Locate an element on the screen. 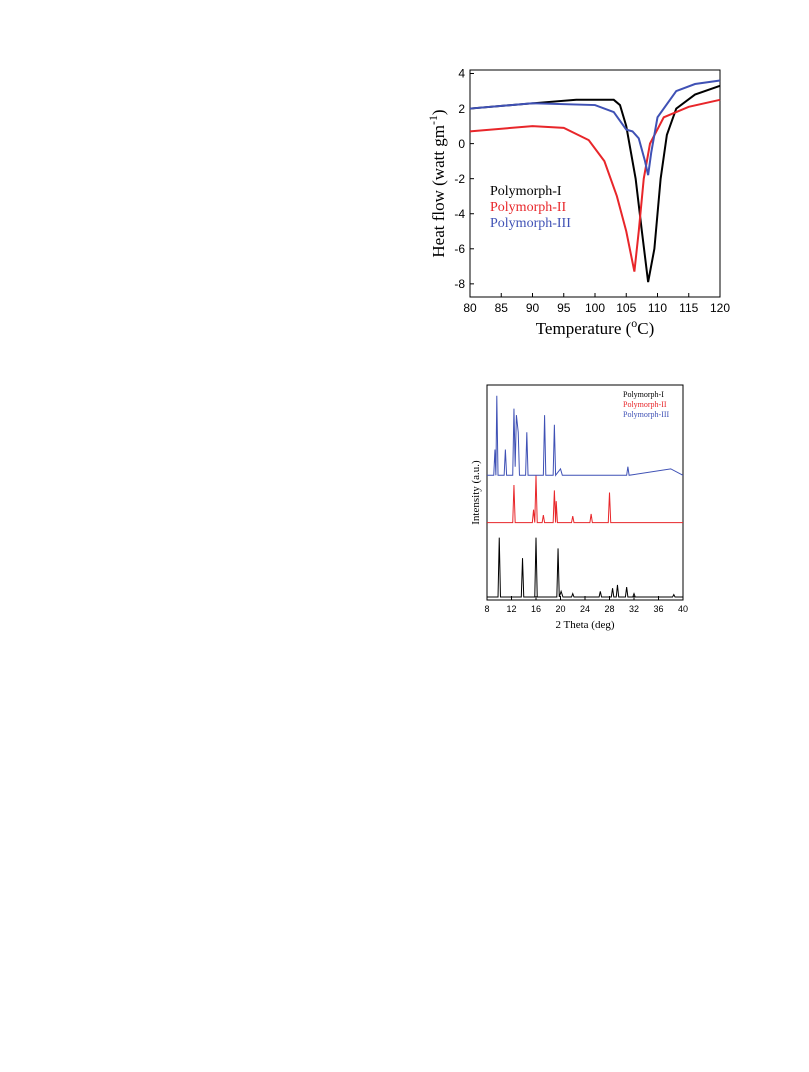 The image size is (809, 1072). x-tick-label: 105 is located at coordinates (626, 308).